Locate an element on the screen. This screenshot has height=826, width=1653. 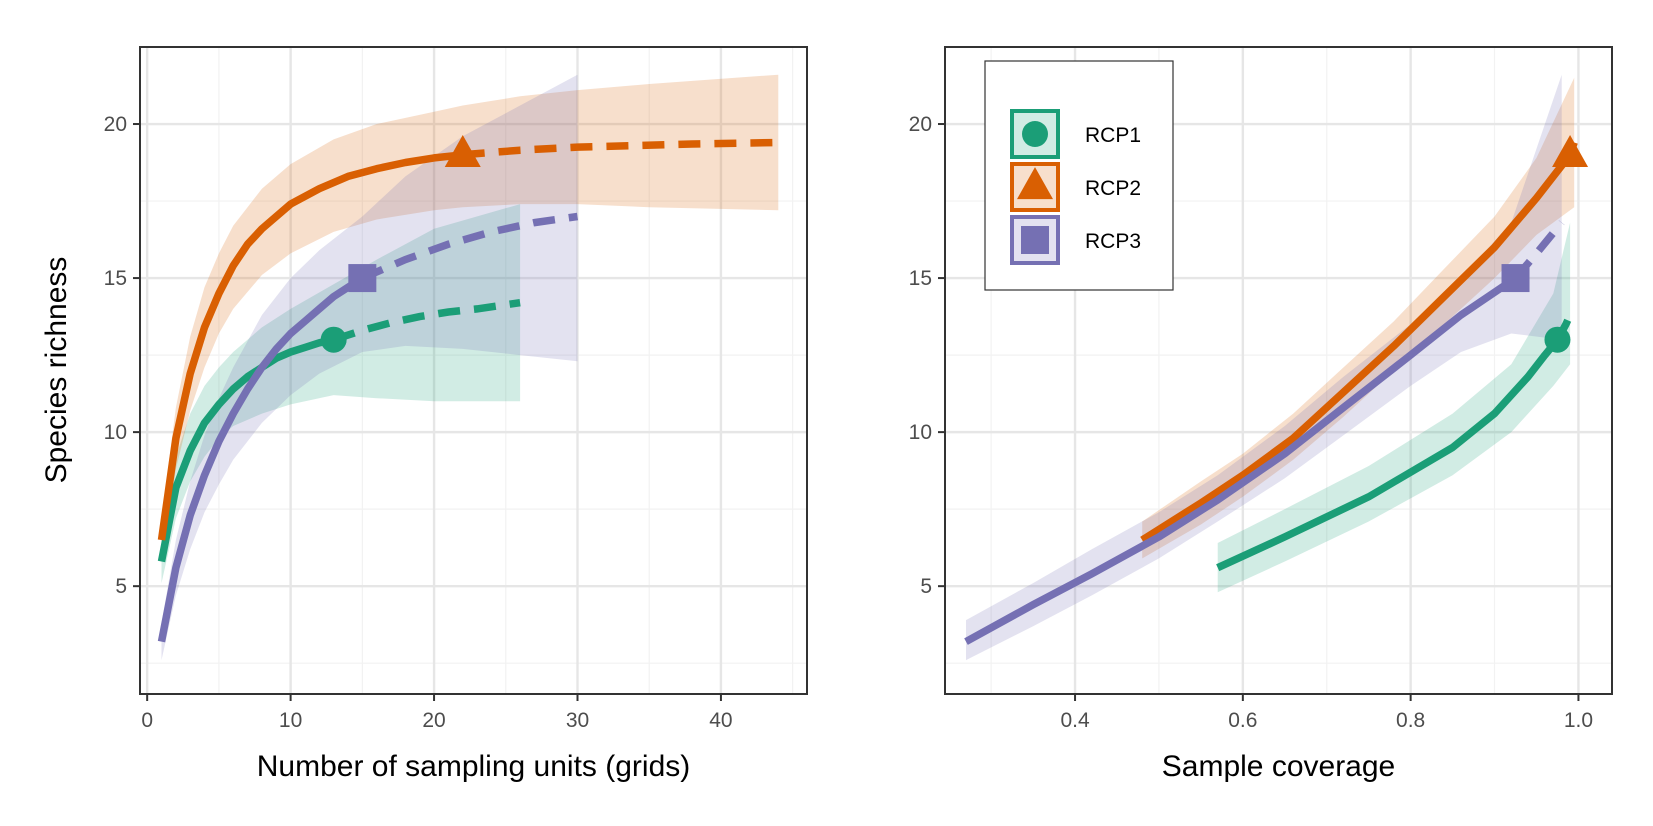
legend: RCP1 RCP2 RCP3 is located at coordinates (1079, 175).